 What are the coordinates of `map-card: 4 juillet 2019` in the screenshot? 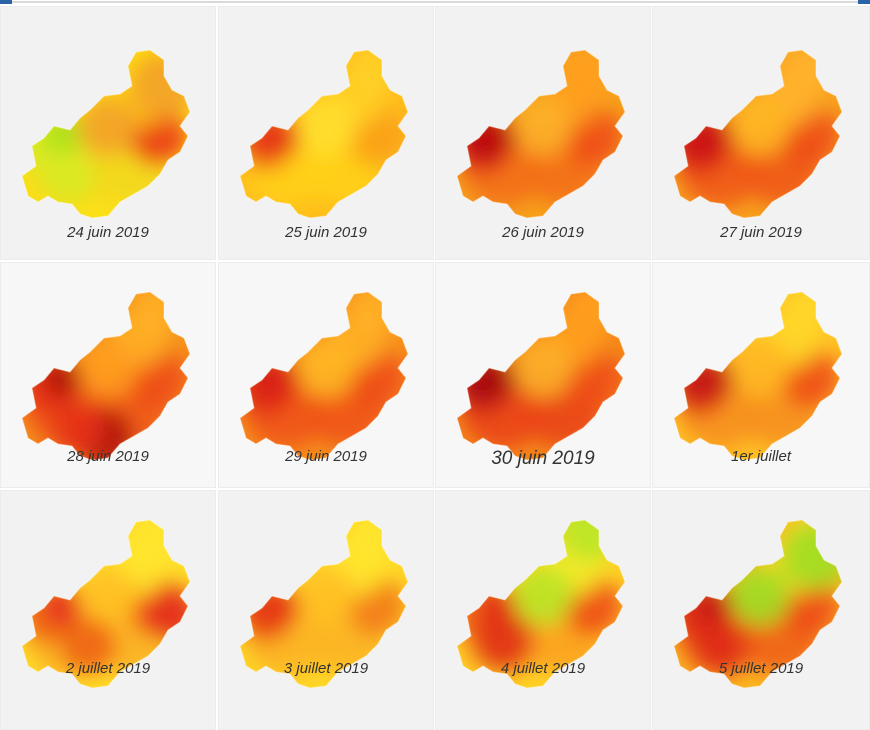 It's located at (543, 610).